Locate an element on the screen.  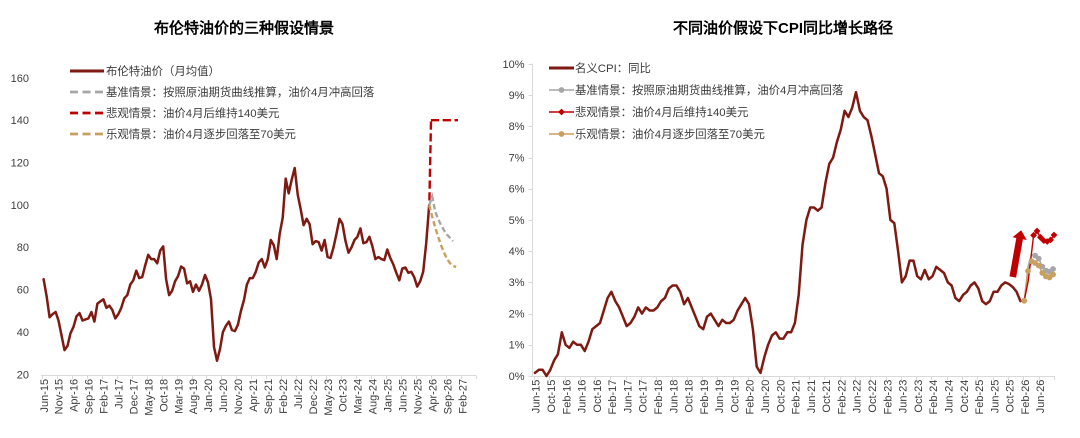
svg-text: Oct-20 is located at coordinates (781, 396).